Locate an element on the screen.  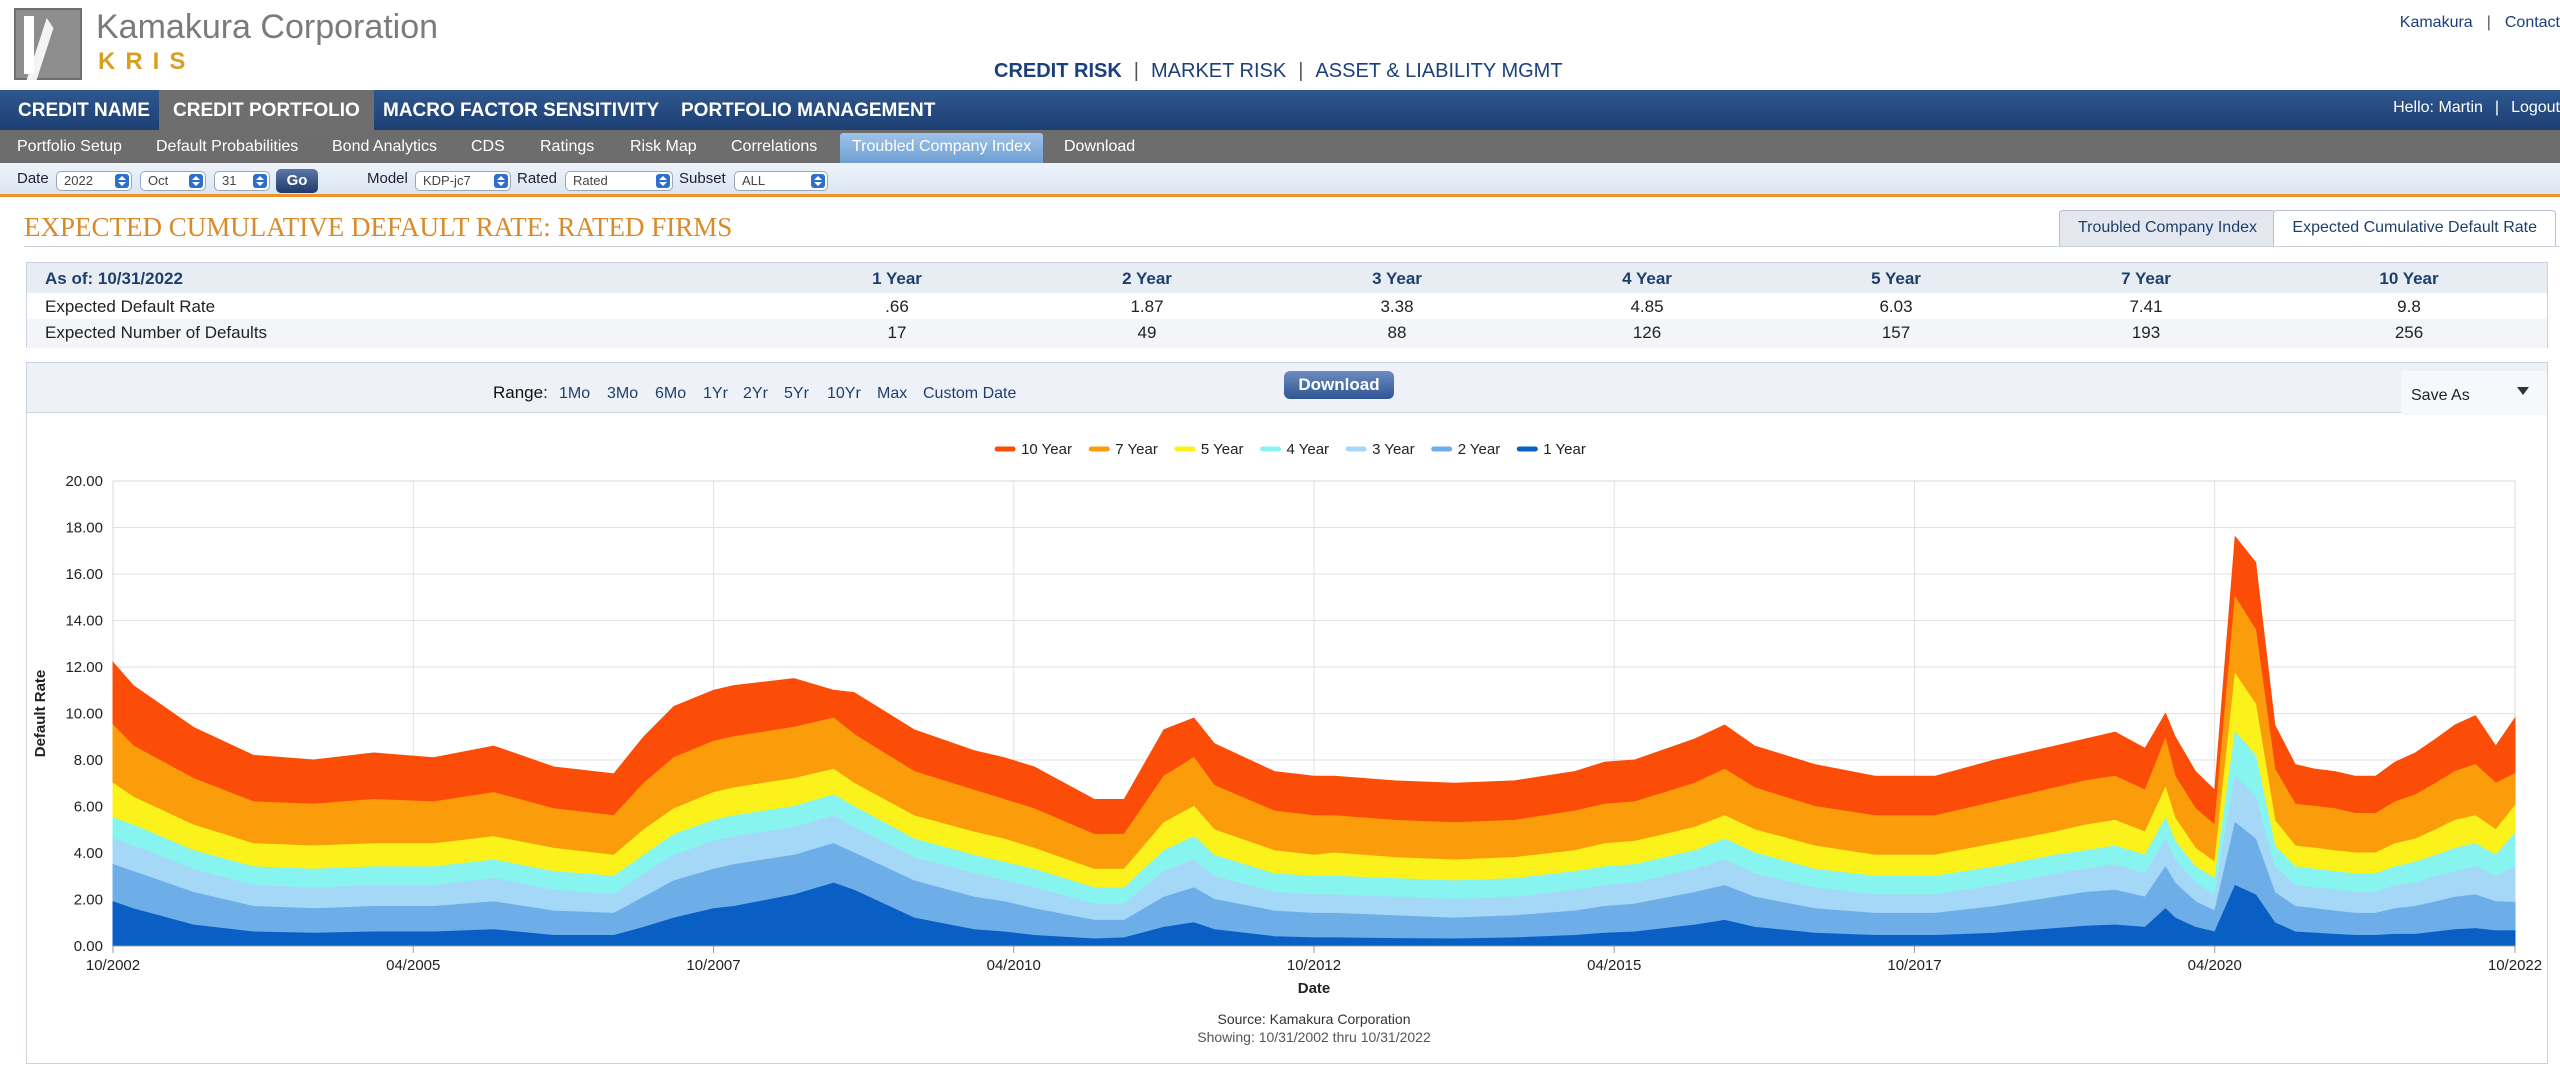
subnav-ratings: Ratings is located at coordinates (567, 146).